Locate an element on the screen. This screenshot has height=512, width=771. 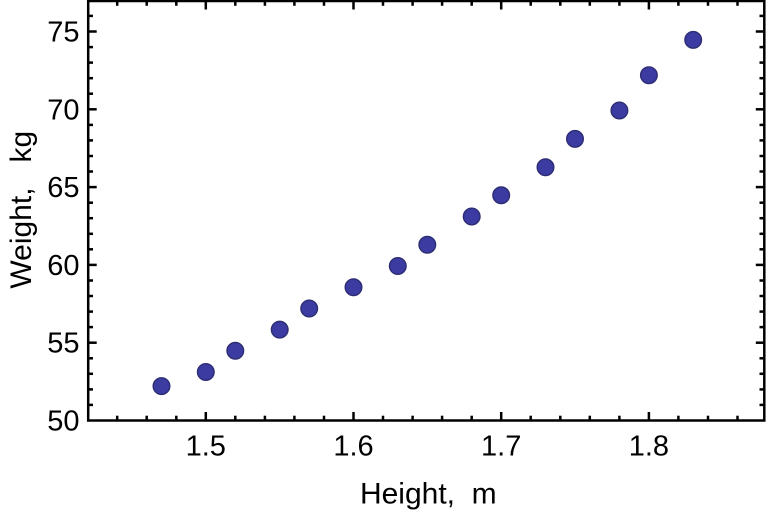
svg-text: 65 is located at coordinates (63, 188).